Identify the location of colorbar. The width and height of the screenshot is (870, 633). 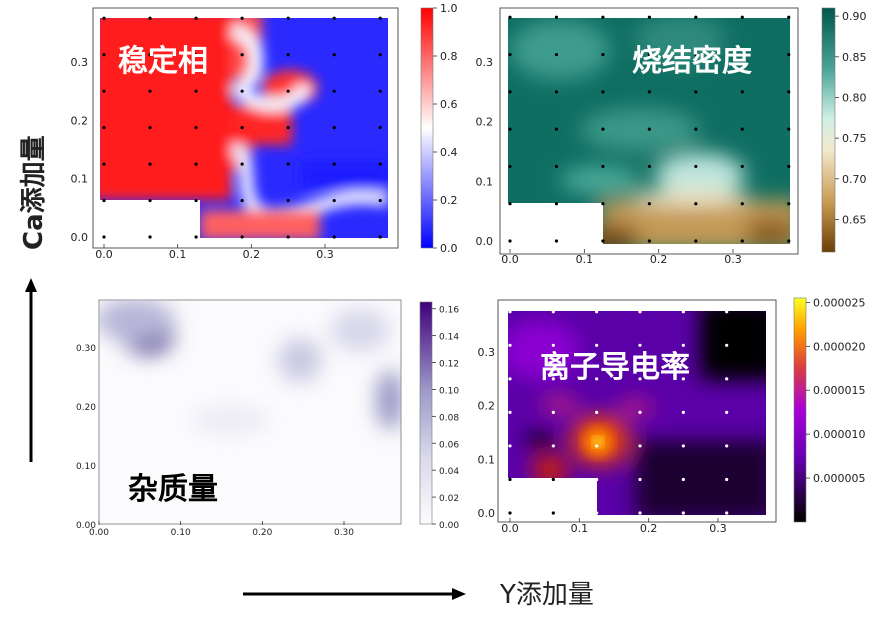
(800, 410).